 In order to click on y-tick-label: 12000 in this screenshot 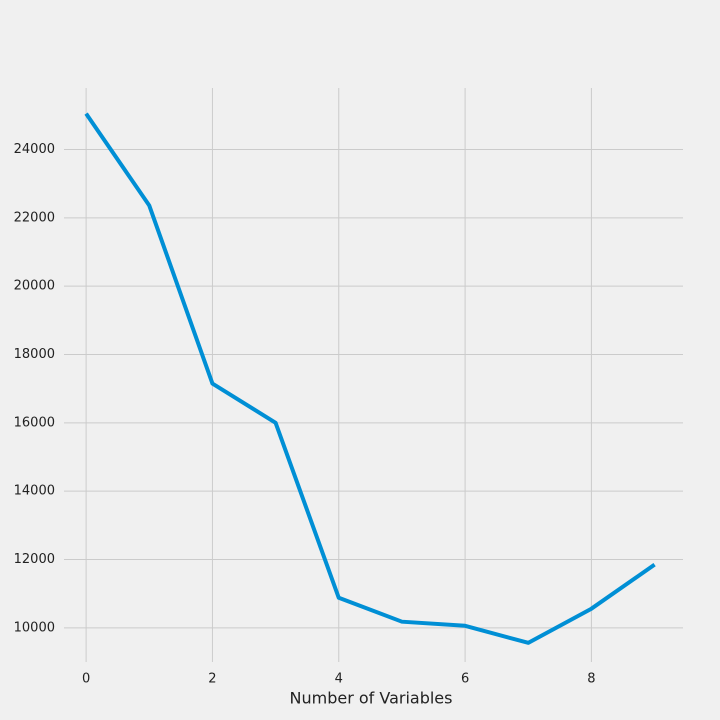, I will do `click(34, 559)`.